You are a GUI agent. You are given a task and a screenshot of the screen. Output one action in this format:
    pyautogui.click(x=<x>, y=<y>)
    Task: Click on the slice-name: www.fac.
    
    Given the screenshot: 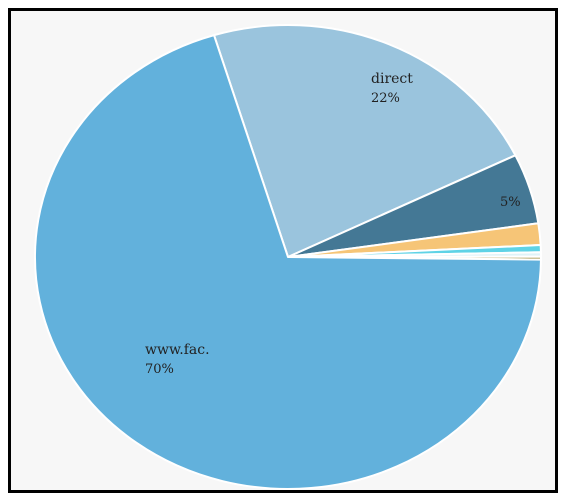 What is the action you would take?
    pyautogui.click(x=177, y=350)
    